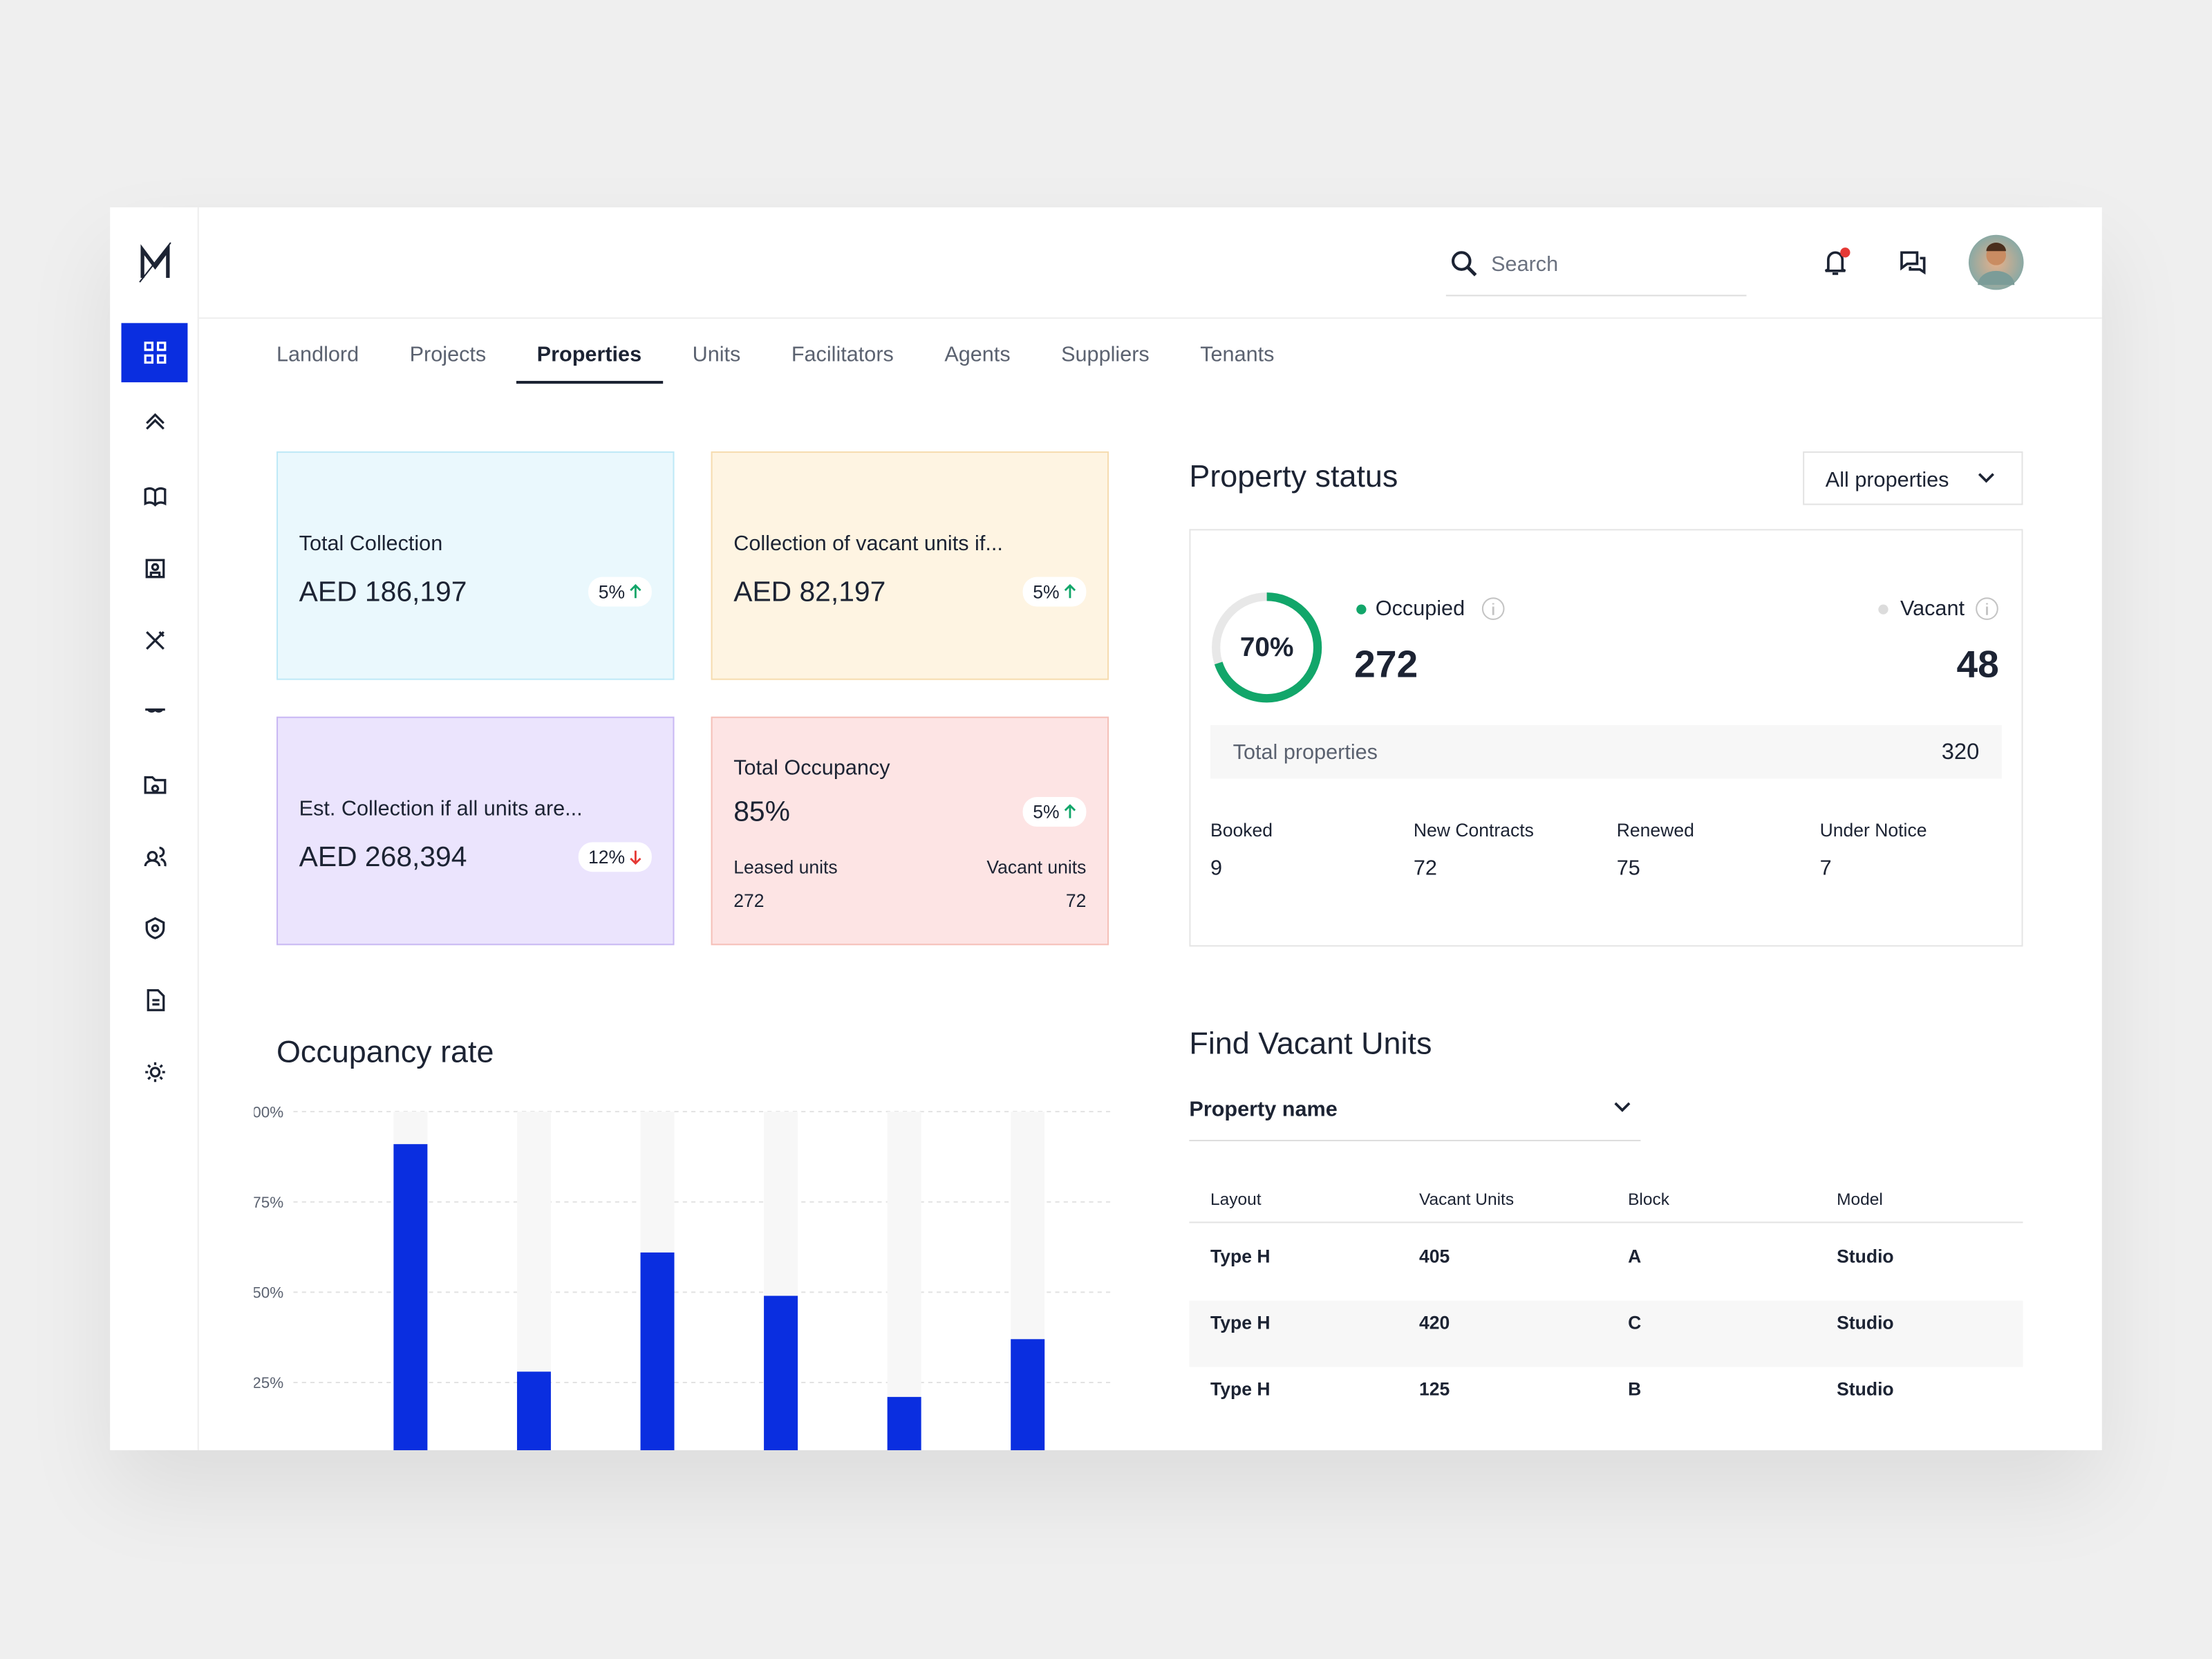  Describe the element at coordinates (268, 1202) in the screenshot. I see `y-tick-label: 75%` at that location.